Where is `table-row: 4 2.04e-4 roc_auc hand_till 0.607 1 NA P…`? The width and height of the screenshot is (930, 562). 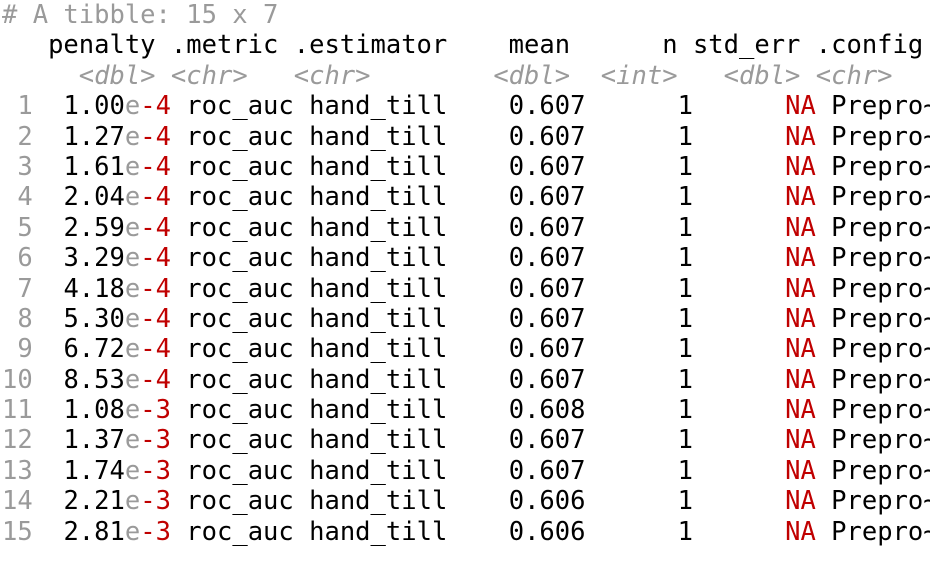
table-row: 4 2.04e-4 roc_auc hand_till 0.607 1 NA P… is located at coordinates (466, 197).